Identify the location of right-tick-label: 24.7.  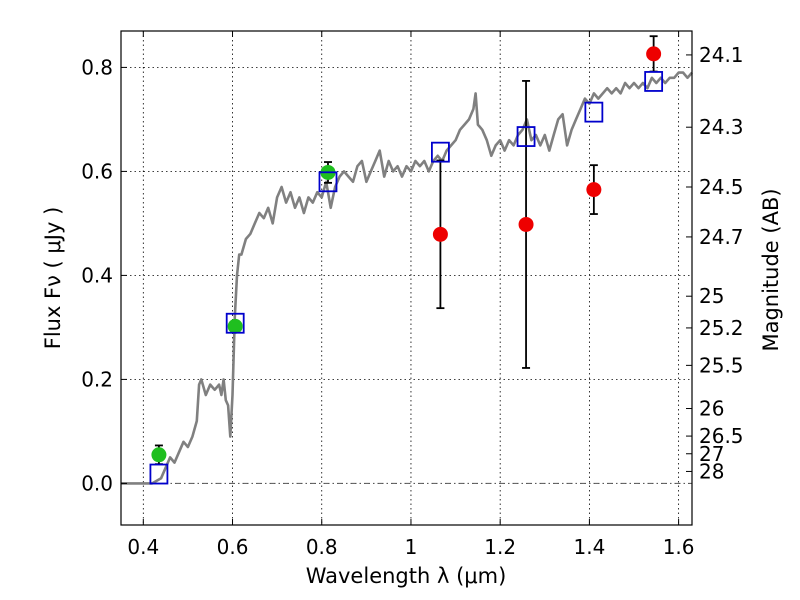
(721, 237).